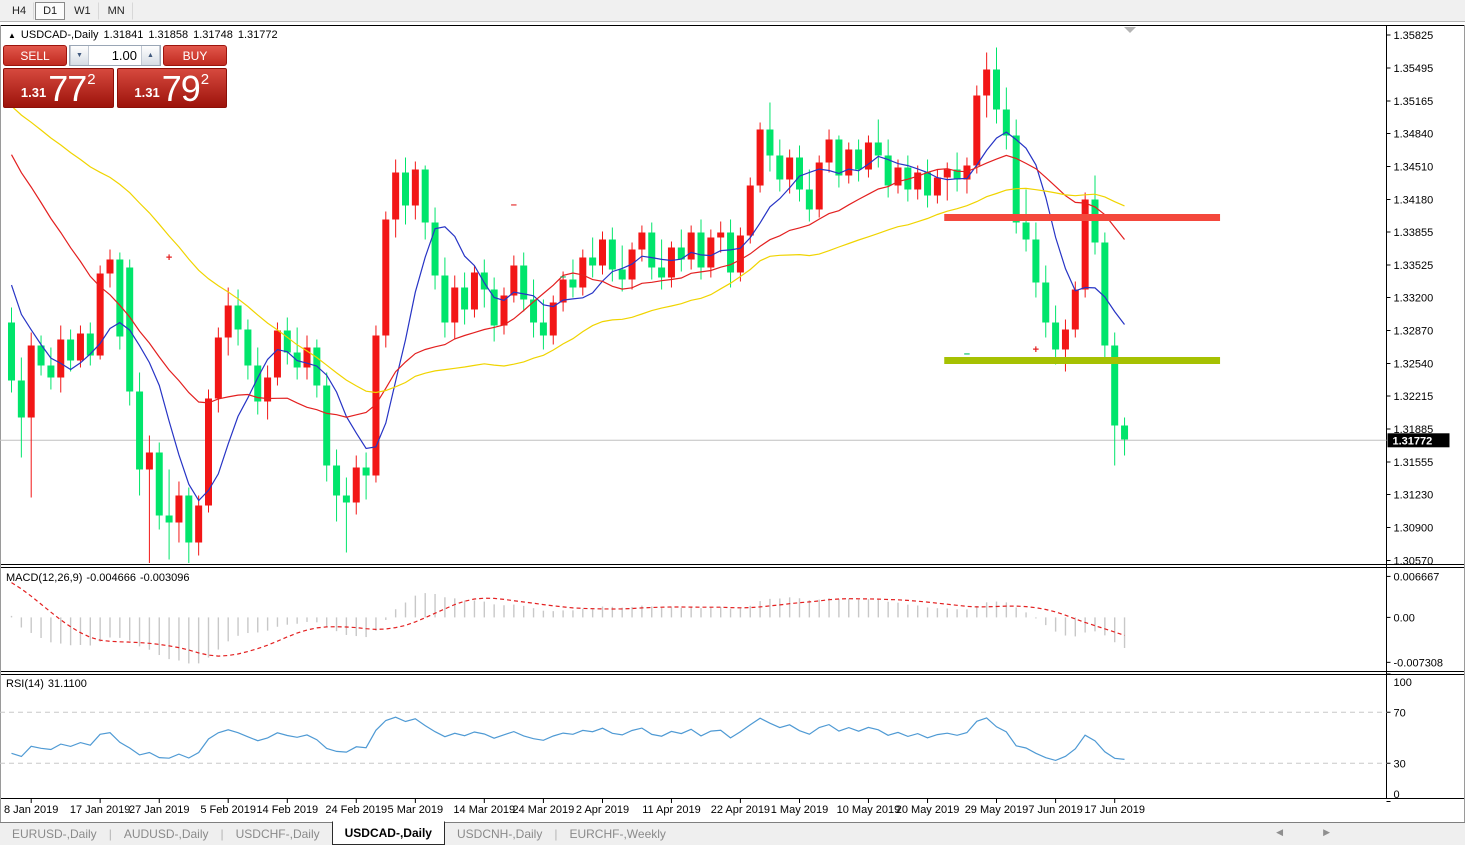  What do you see at coordinates (1414, 201) in the screenshot?
I see `price-axis-label: 1.34180` at bounding box center [1414, 201].